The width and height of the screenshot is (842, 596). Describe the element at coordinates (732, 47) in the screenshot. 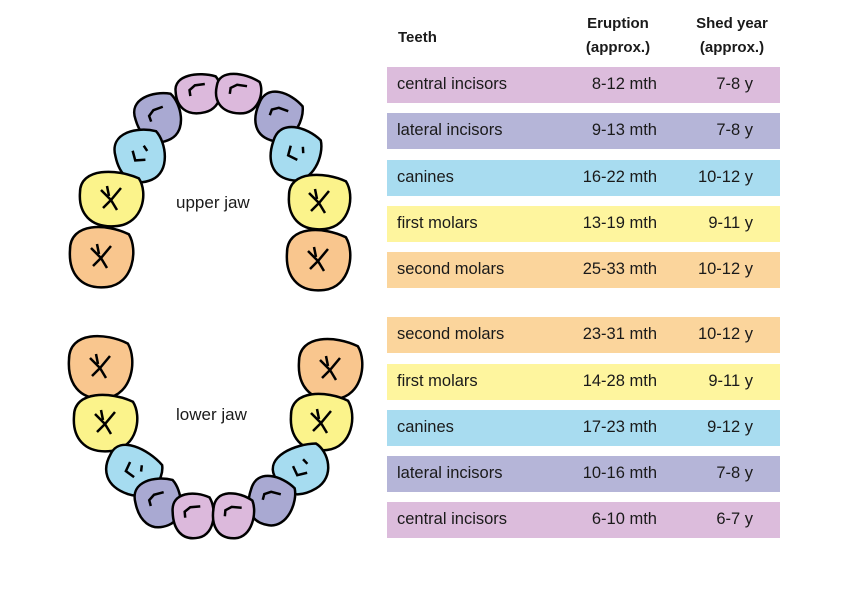

I see `header-shed-sub: (approx.)` at that location.